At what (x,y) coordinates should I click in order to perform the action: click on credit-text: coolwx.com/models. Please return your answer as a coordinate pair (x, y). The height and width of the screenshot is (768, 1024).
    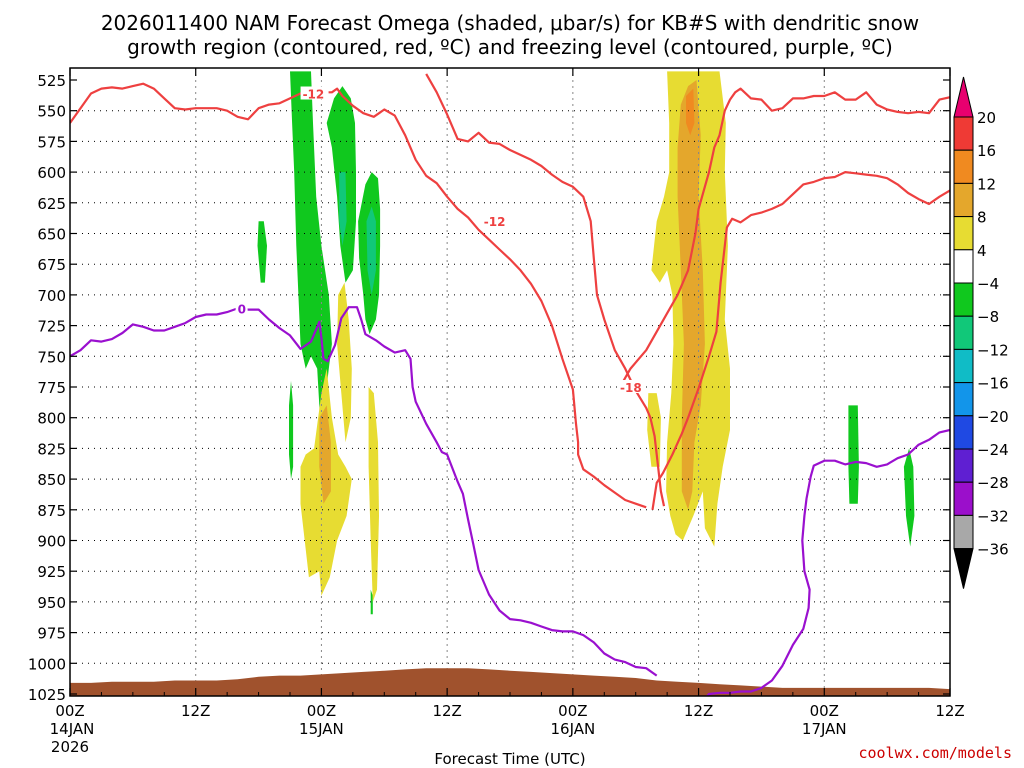
    Looking at the image, I should click on (935, 753).